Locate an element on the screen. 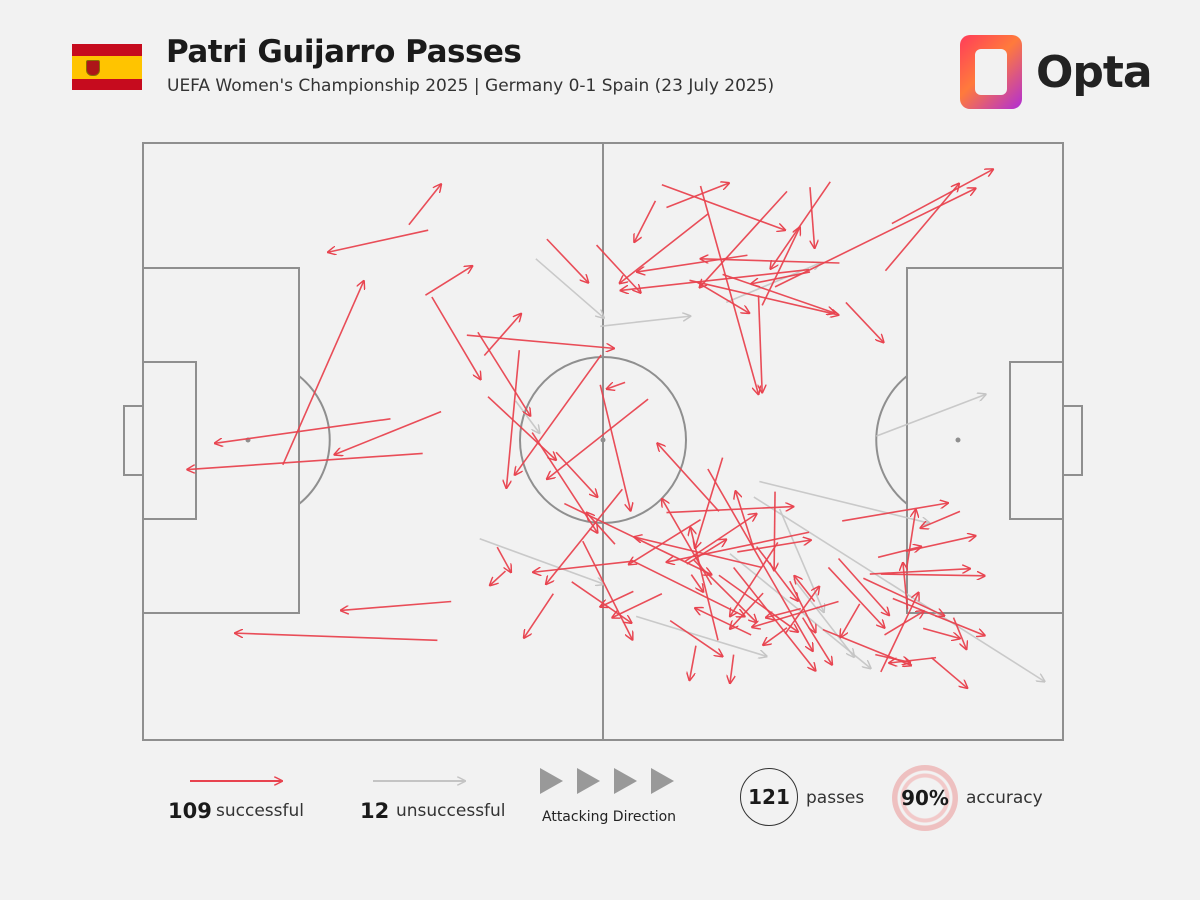  attacking-direction-label: Attacking Direction is located at coordinates (609, 817).